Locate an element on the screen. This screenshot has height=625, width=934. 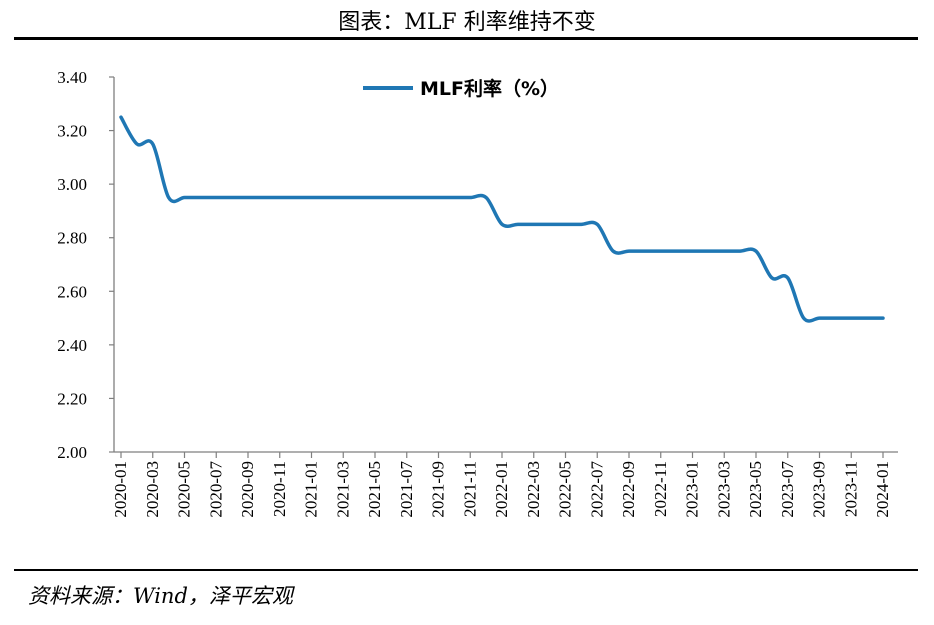
x-tick-label: 2021-03 is located at coordinates (342, 489).